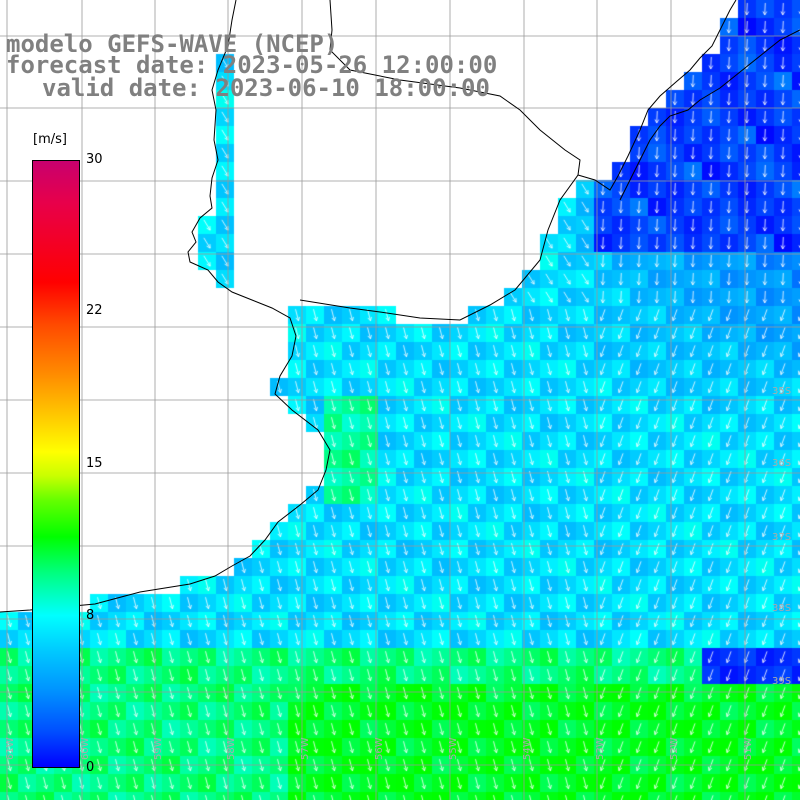 Image resolution: width=800 pixels, height=800 pixels. I want to click on longitude-label: 58W, so click(231, 748).